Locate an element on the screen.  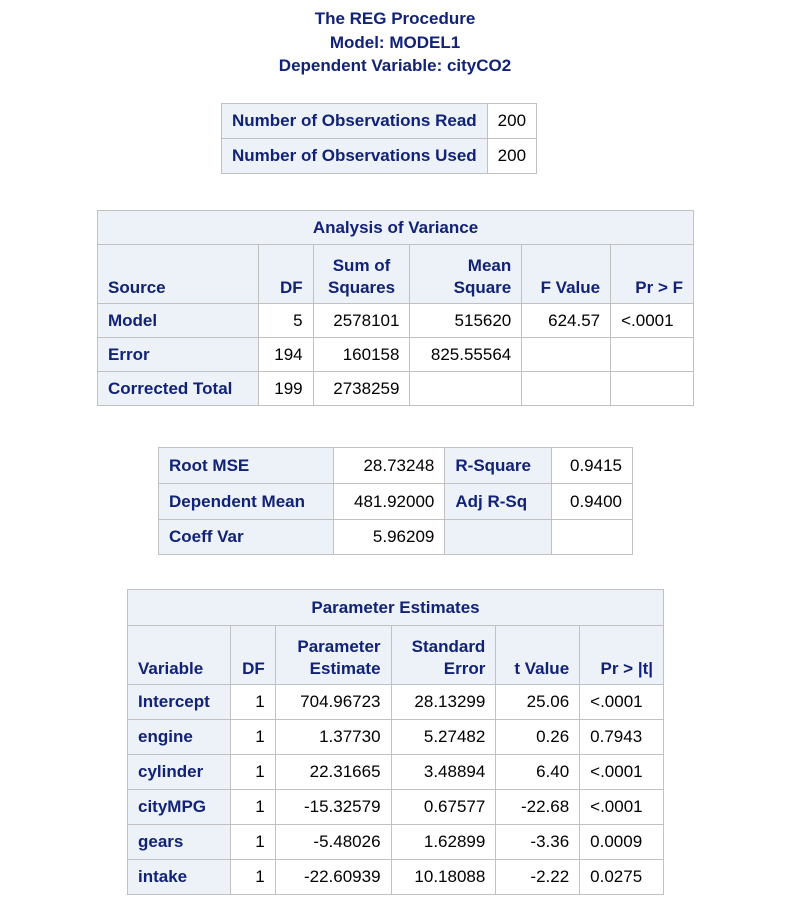
table-row: Number of Observations Used 200 is located at coordinates (379, 156).